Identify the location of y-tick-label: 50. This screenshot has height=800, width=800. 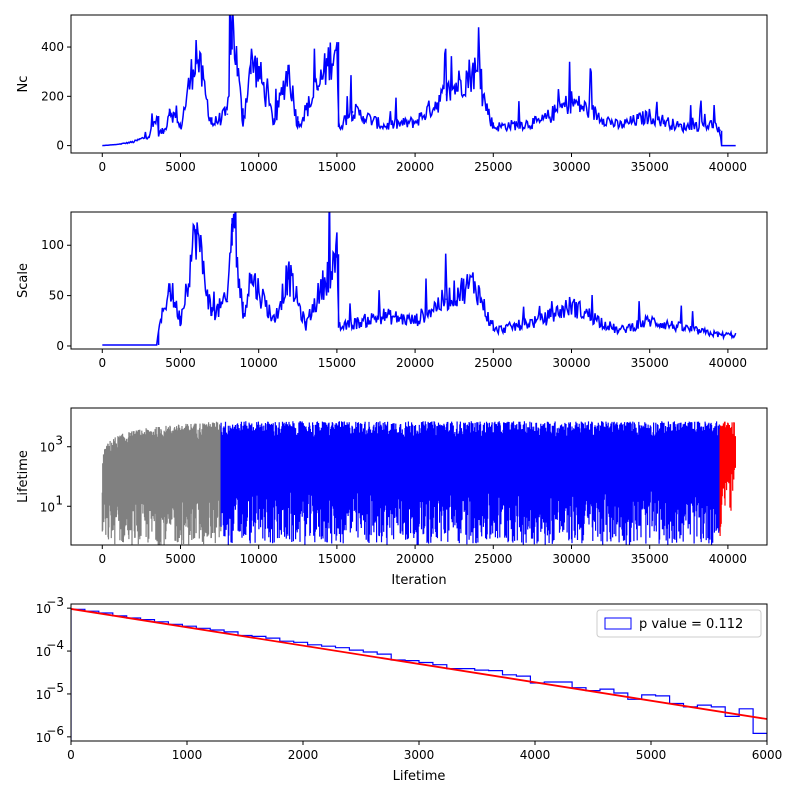
(56, 296).